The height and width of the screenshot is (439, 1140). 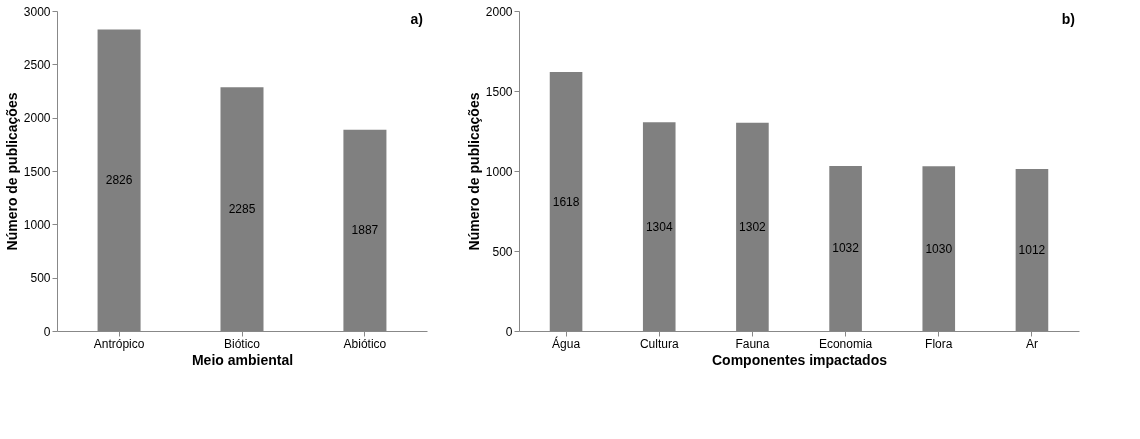 I want to click on data-label: 1302, so click(x=753, y=226).